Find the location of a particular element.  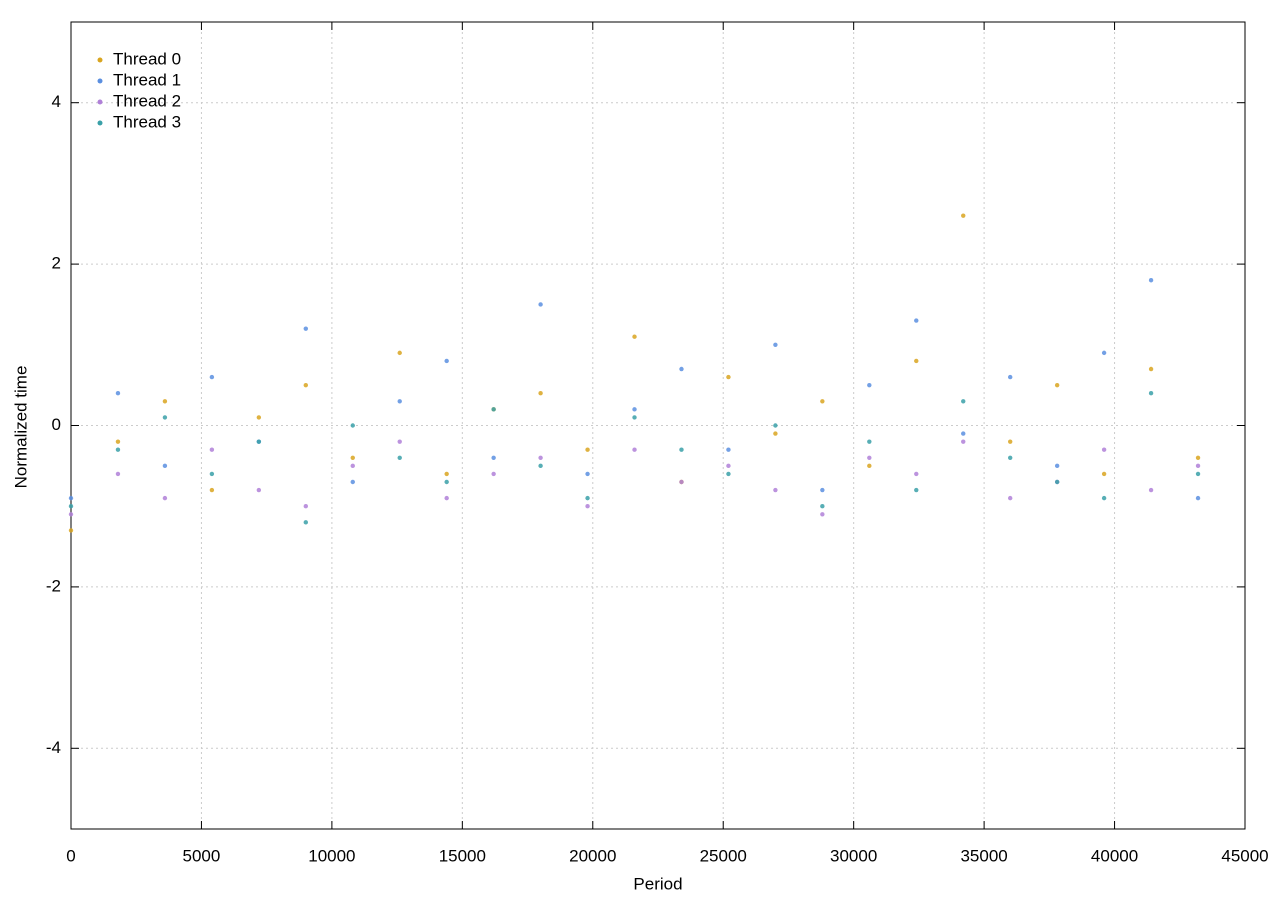

x-tick-label: 20000 is located at coordinates (592, 855).